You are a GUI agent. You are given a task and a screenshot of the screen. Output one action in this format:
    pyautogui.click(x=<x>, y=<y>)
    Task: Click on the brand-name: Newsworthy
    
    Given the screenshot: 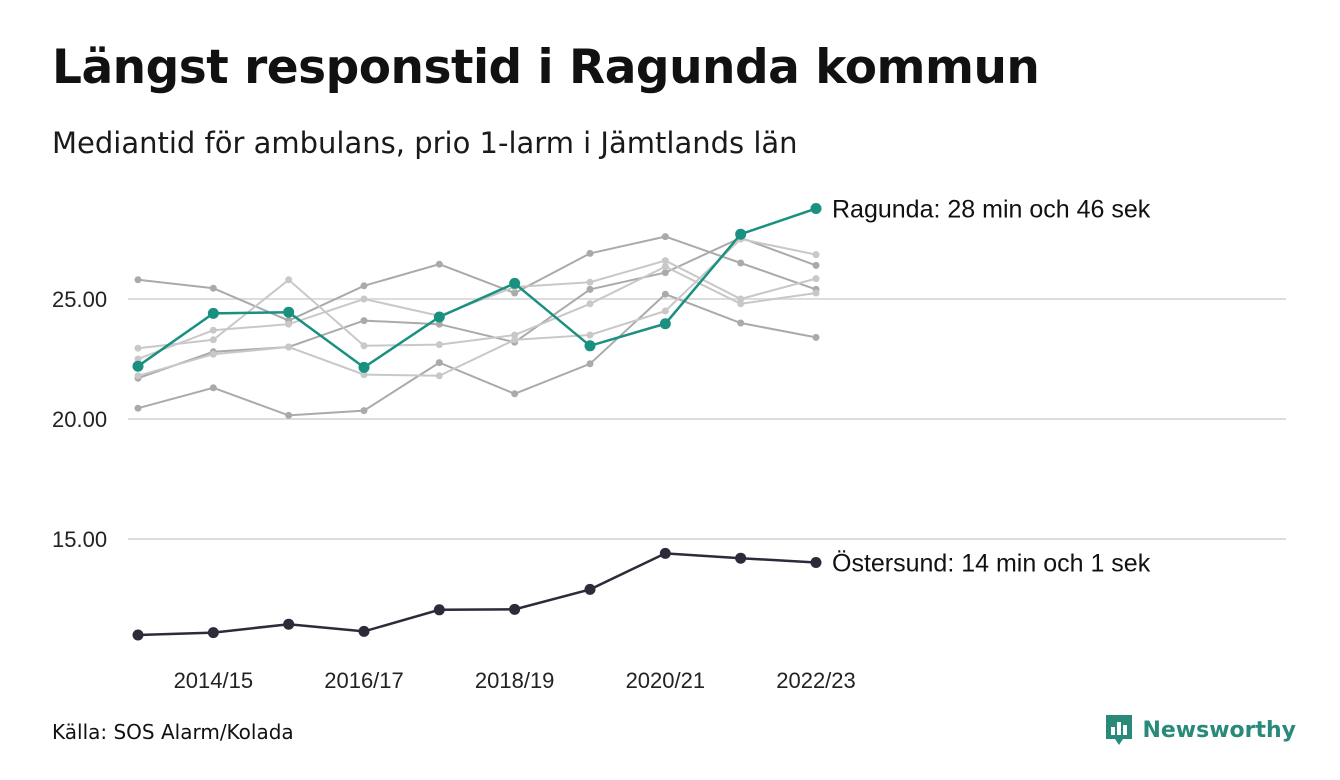 What is the action you would take?
    pyautogui.click(x=1219, y=730)
    